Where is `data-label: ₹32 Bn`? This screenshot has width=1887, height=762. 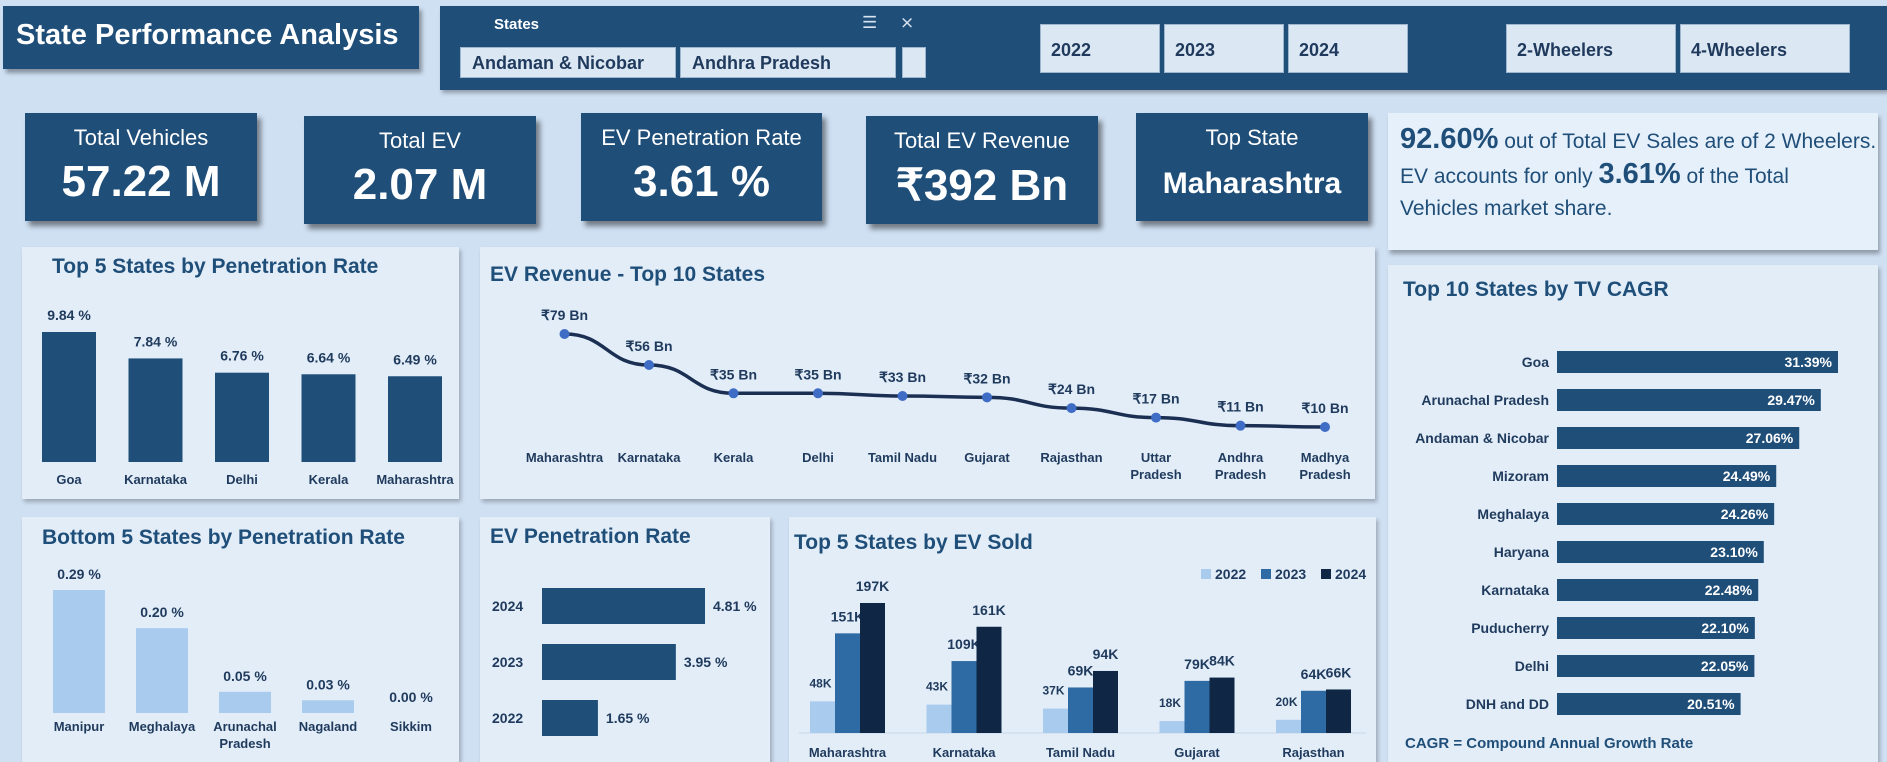 data-label: ₹32 Bn is located at coordinates (986, 378).